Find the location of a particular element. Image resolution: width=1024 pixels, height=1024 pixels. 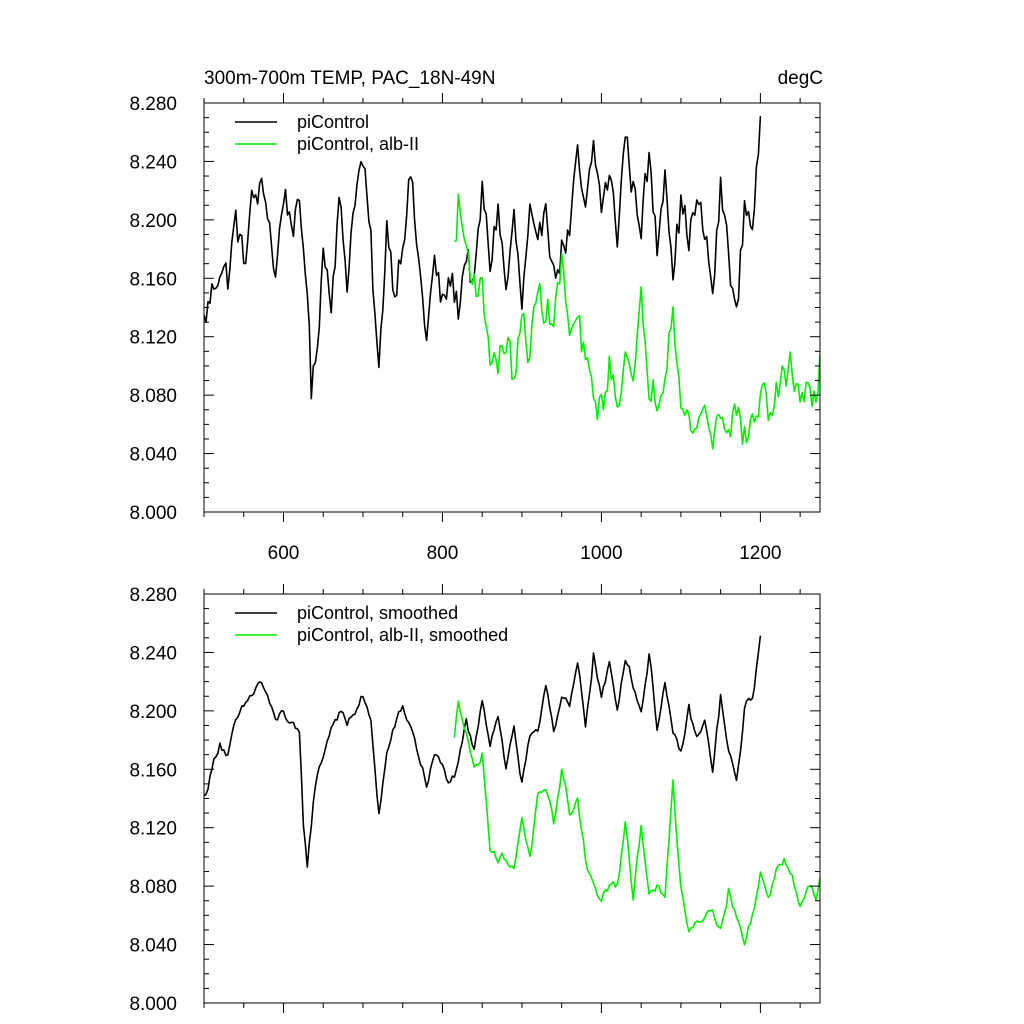

x-tick-label: 1000 is located at coordinates (601, 553).